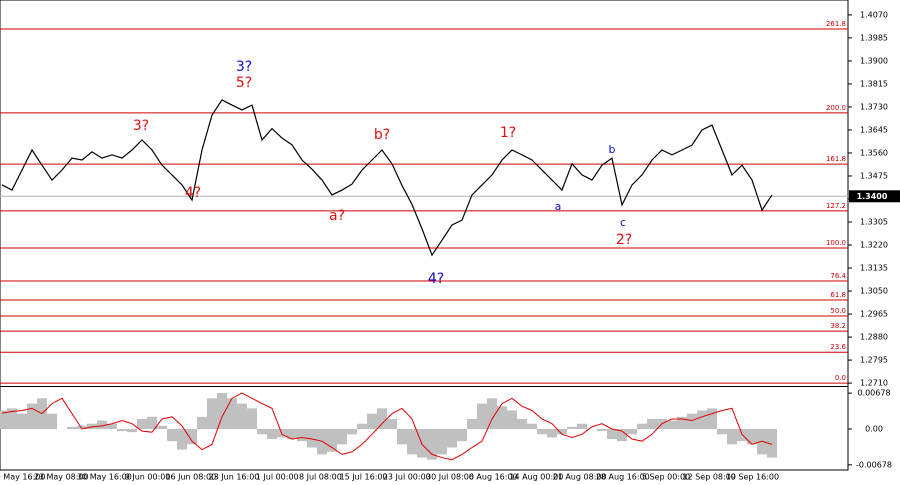  What do you see at coordinates (407, 477) in the screenshot?
I see `x-tick-label: 23 Jul 00:00` at bounding box center [407, 477].